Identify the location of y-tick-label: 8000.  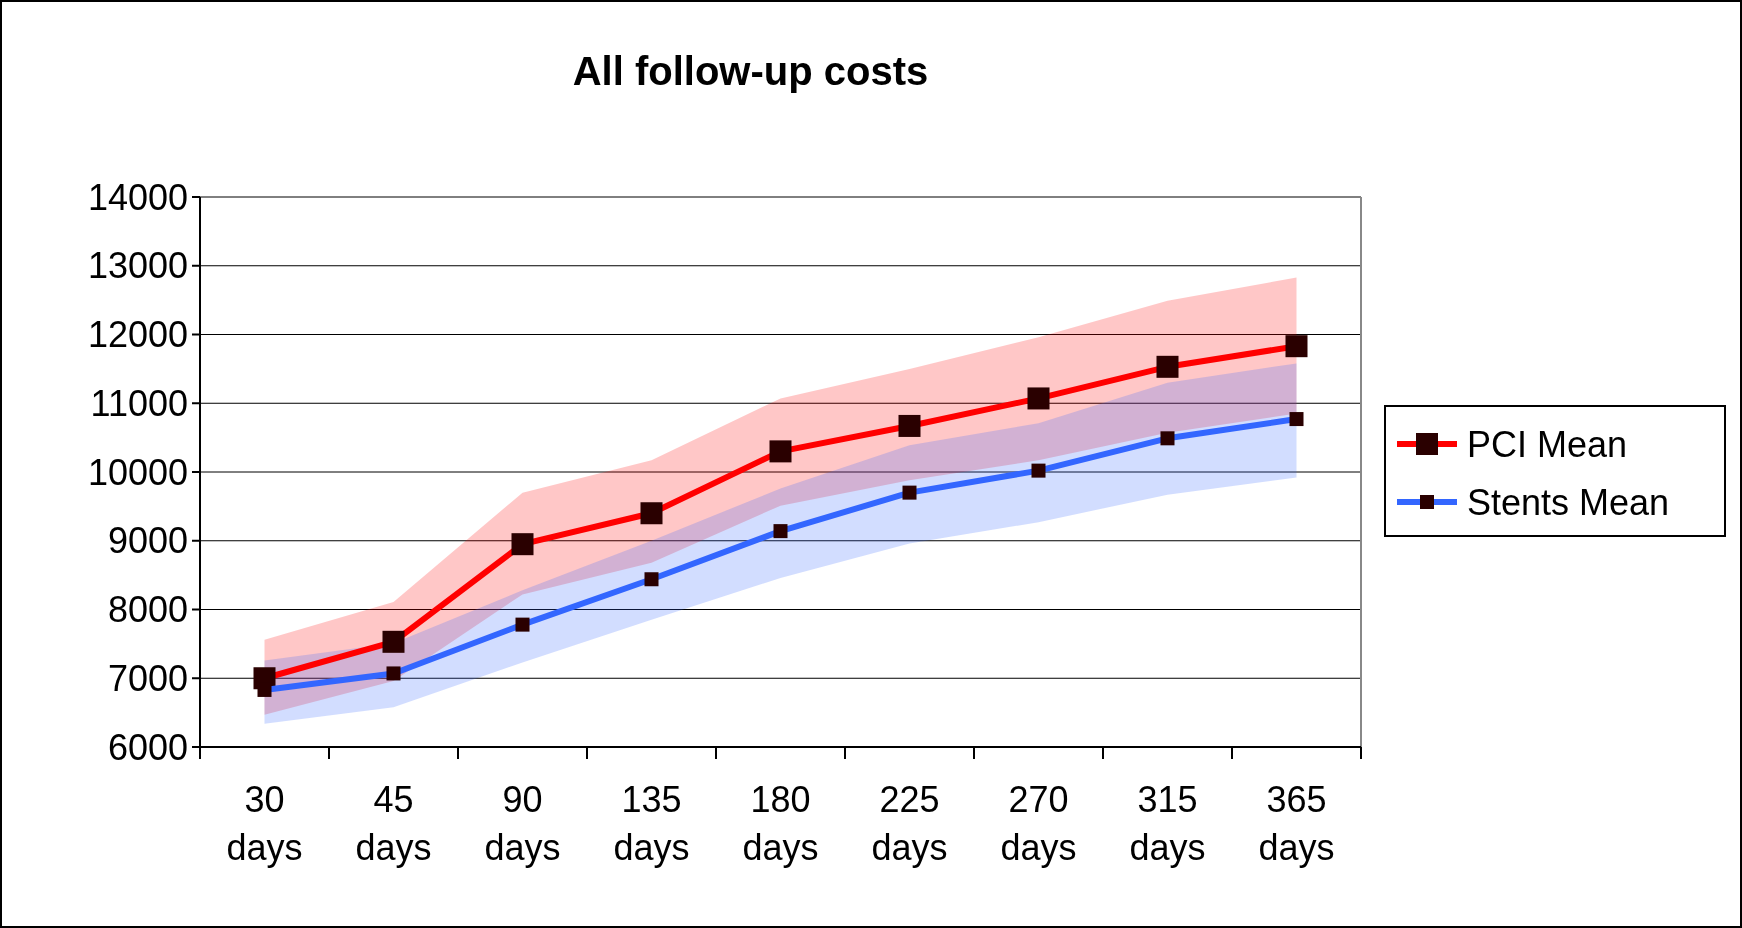
(147, 610).